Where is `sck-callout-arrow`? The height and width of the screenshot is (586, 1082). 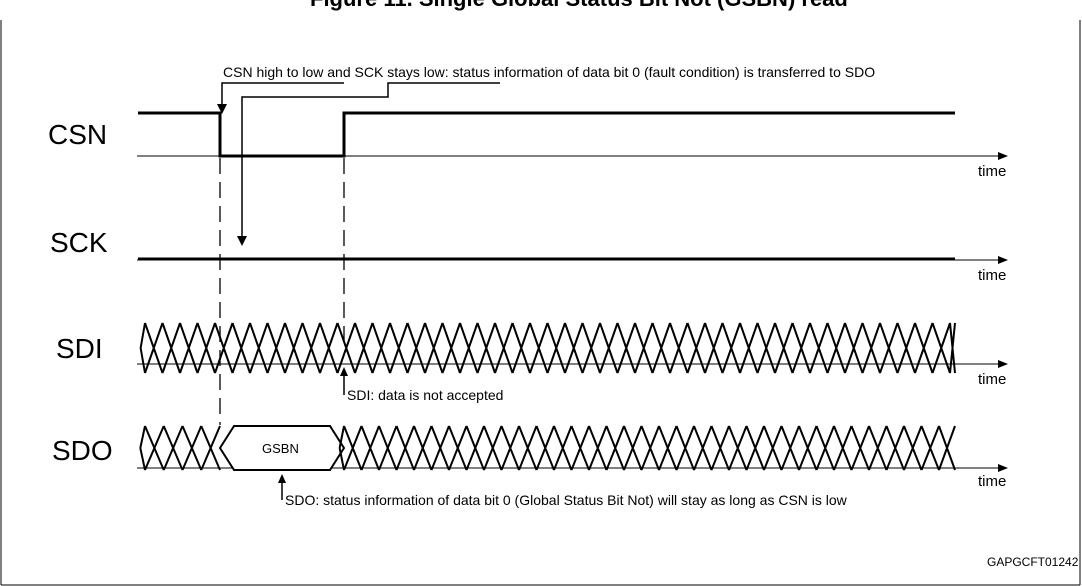
sck-callout-arrow is located at coordinates (242, 241).